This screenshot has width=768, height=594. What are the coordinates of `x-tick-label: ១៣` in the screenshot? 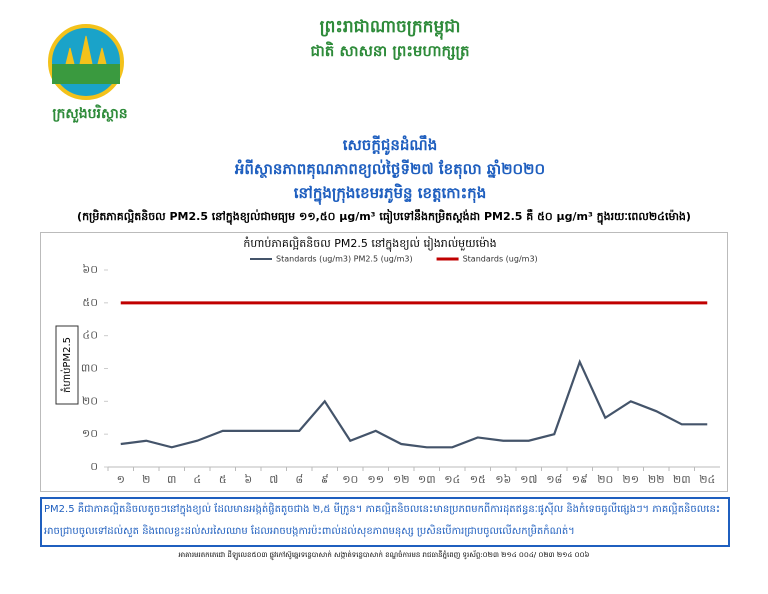 It's located at (427, 479).